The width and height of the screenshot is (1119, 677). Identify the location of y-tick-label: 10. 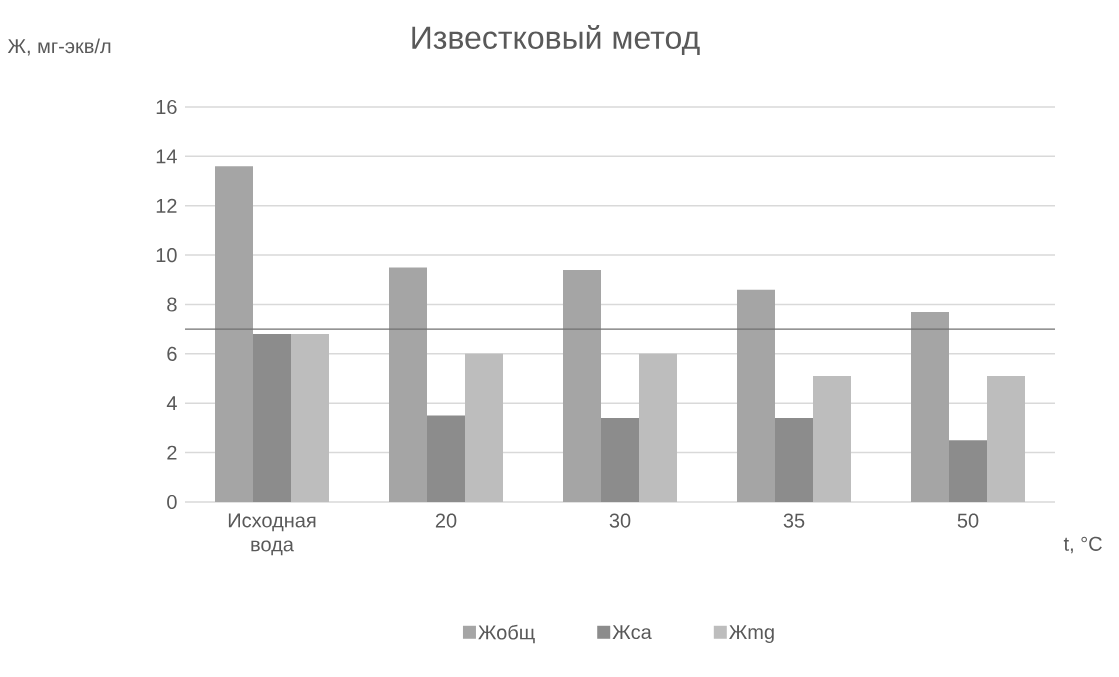
(166, 255).